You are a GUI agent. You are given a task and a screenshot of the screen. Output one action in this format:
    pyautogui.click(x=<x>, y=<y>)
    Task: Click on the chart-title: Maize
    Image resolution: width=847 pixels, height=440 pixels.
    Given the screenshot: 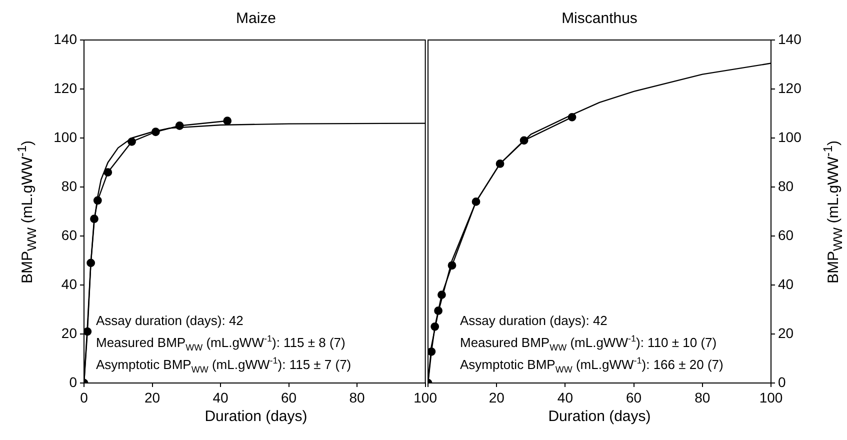 What is the action you would take?
    pyautogui.click(x=255, y=18)
    